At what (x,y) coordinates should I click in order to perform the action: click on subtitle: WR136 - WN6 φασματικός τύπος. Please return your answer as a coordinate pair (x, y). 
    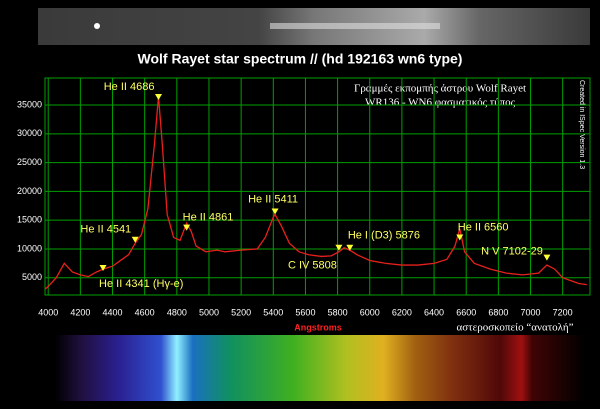
    Looking at the image, I should click on (440, 103).